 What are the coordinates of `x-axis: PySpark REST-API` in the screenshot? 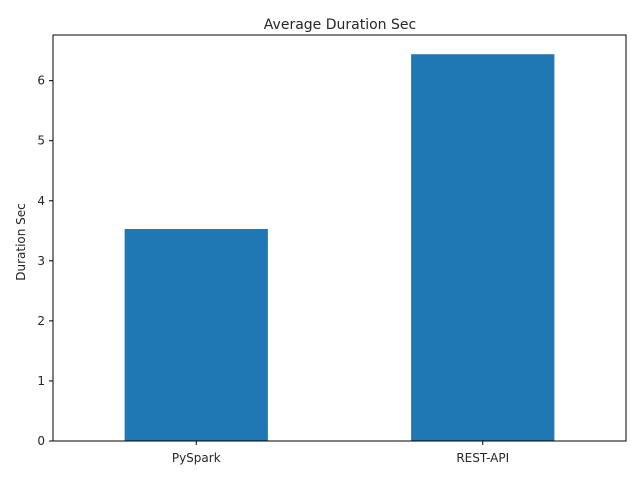 It's located at (340, 453).